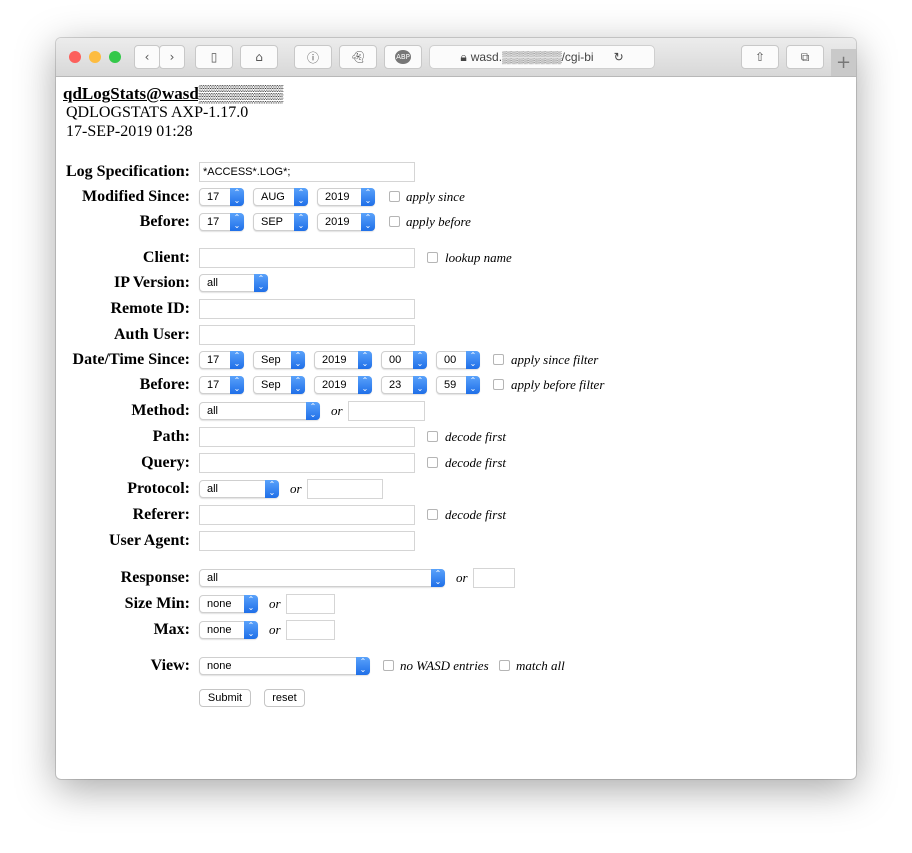 The image size is (912, 853). I want to click on size-min-input, so click(310, 604).